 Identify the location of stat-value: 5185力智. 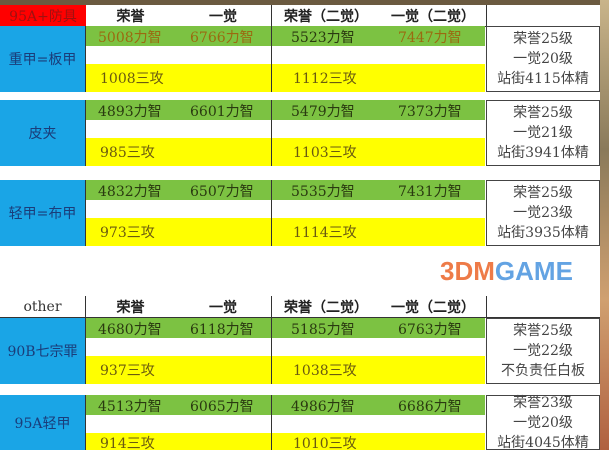
(323, 330).